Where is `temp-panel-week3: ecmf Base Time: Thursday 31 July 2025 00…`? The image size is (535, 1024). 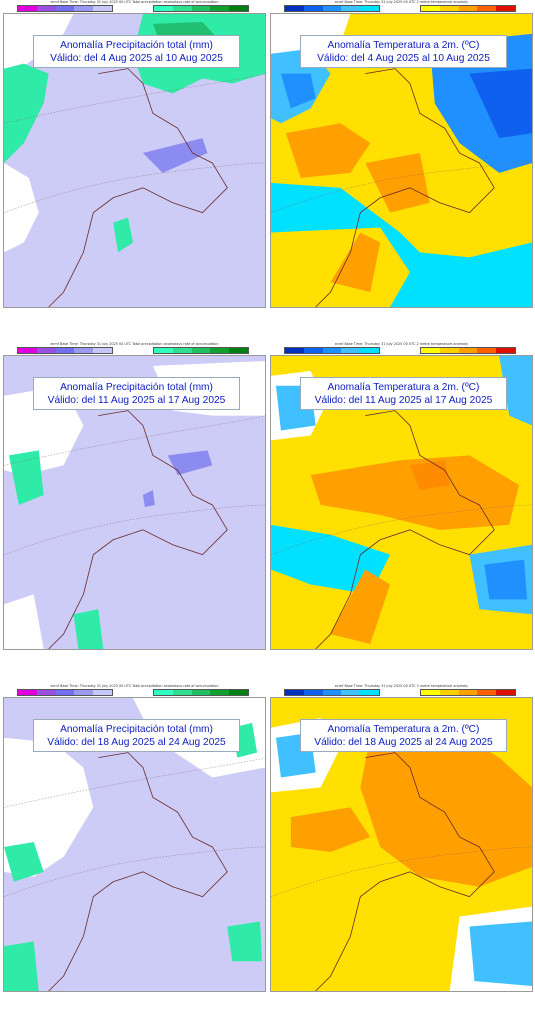 temp-panel-week3: ecmf Base Time: Thursday 31 July 2025 00… is located at coordinates (401, 838).